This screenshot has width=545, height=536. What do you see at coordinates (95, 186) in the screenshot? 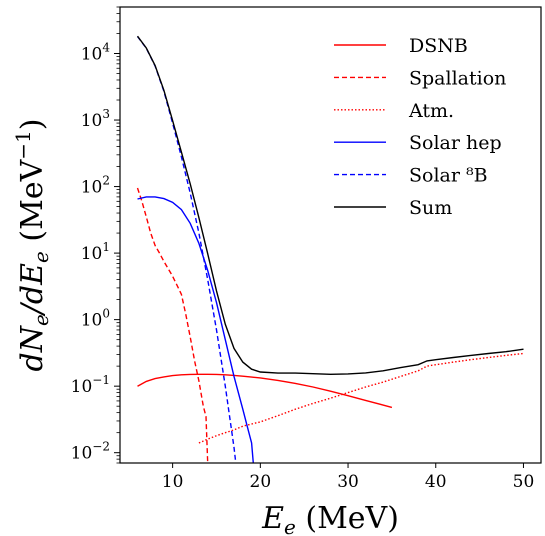
I see `y-tick-label: 10²` at bounding box center [95, 186].